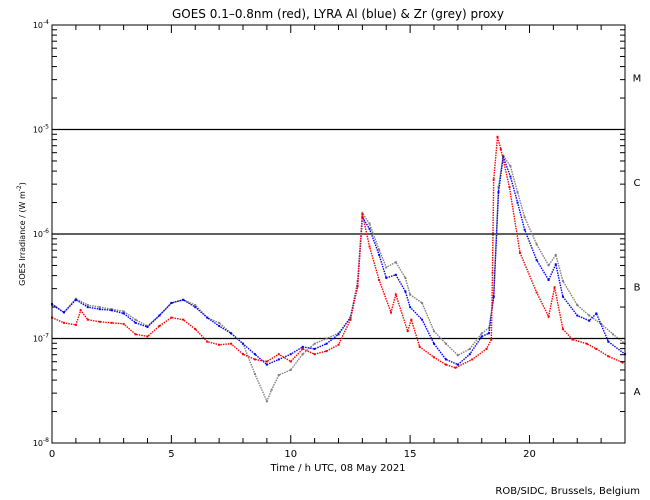 This screenshot has width=650, height=500. What do you see at coordinates (46, 127) in the screenshot?
I see `y-tick-exponent: -5` at bounding box center [46, 127].